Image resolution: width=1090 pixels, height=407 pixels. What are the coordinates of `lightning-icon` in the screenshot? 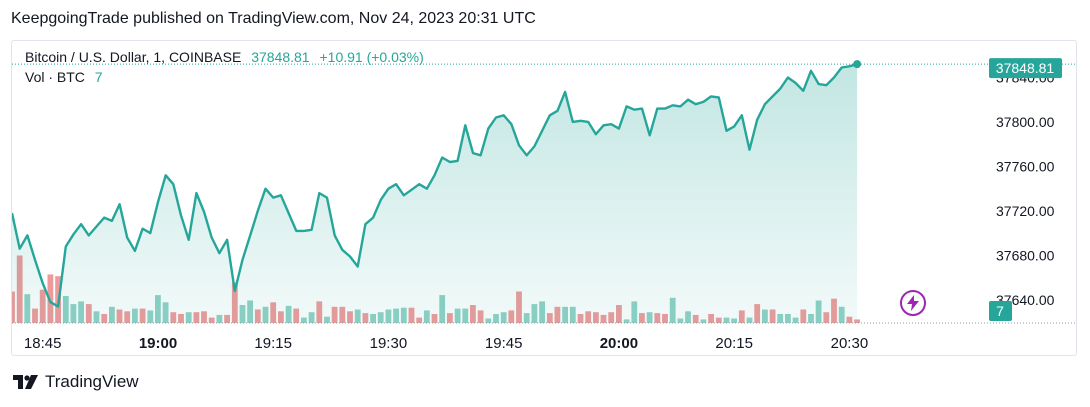 It's located at (913, 303).